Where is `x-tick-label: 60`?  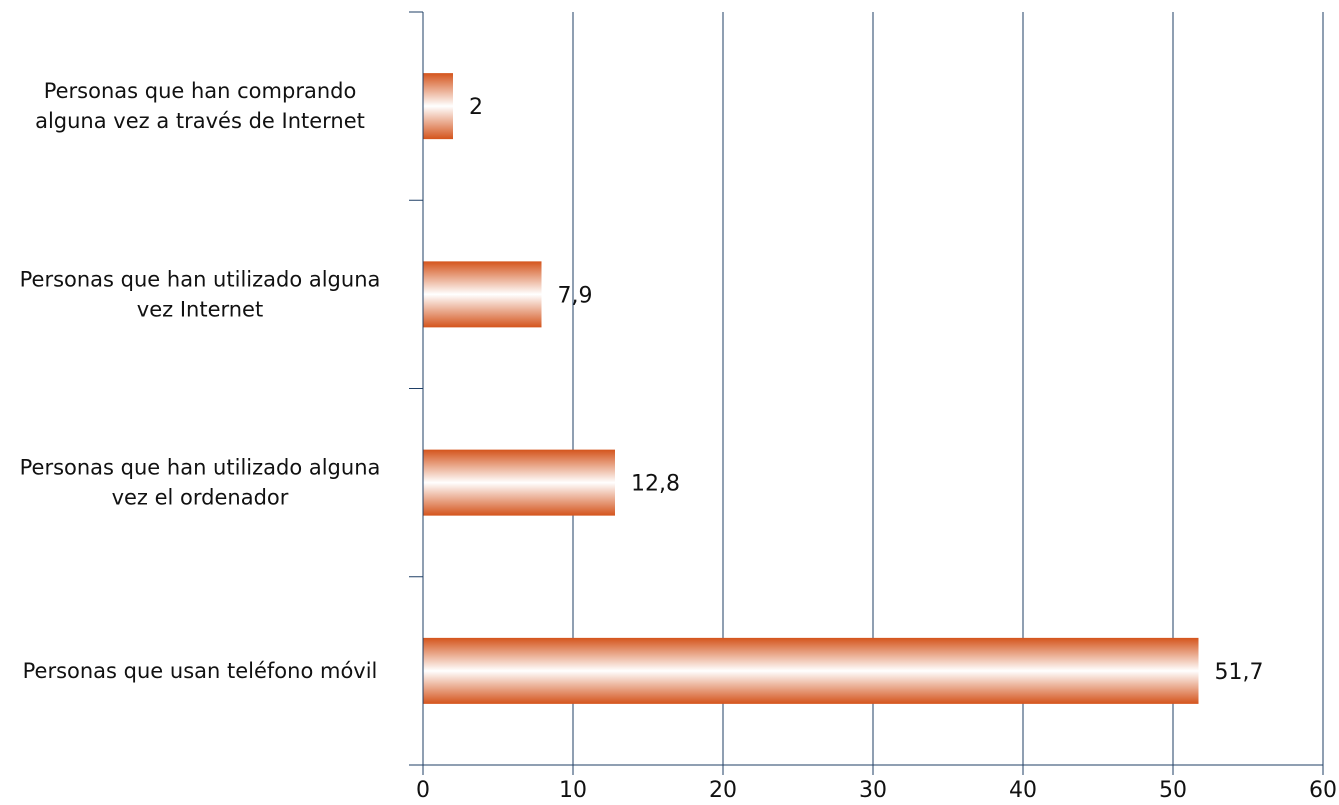 x-tick-label: 60 is located at coordinates (1323, 790).